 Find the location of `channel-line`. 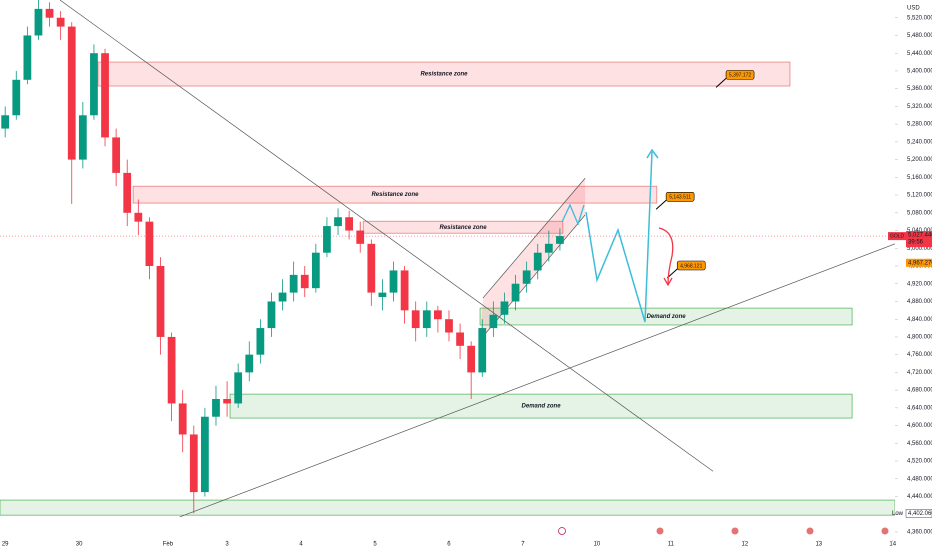

channel-line is located at coordinates (534, 238).